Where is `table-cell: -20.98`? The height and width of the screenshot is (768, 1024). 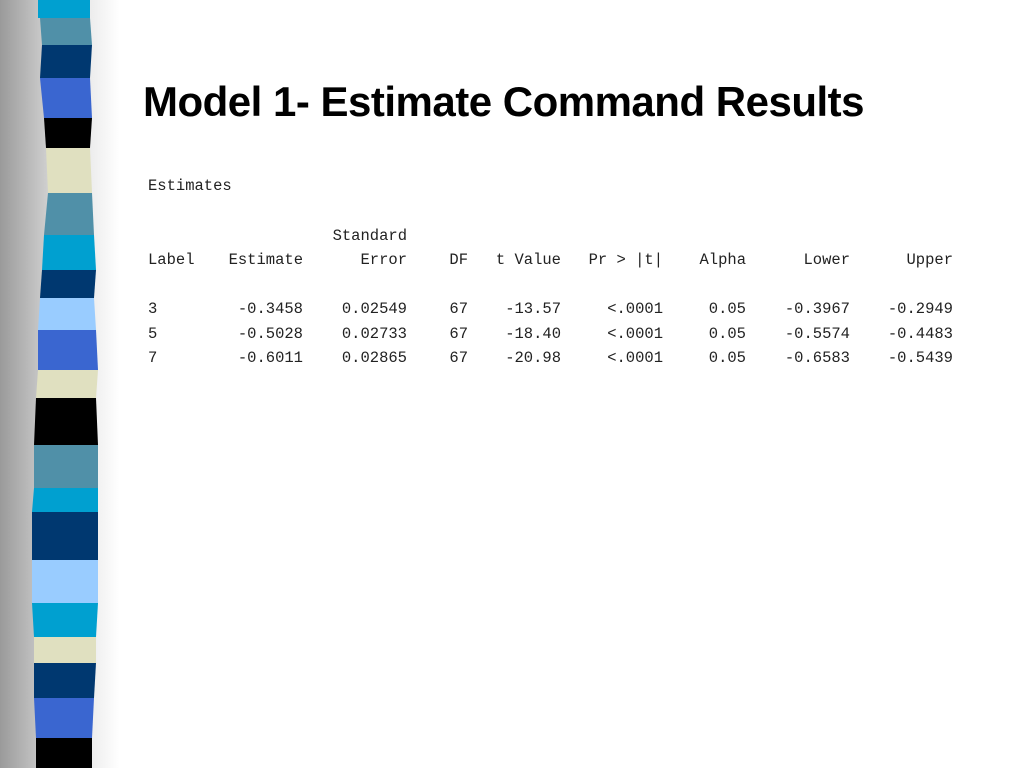
table-cell: -20.98 is located at coordinates (533, 358).